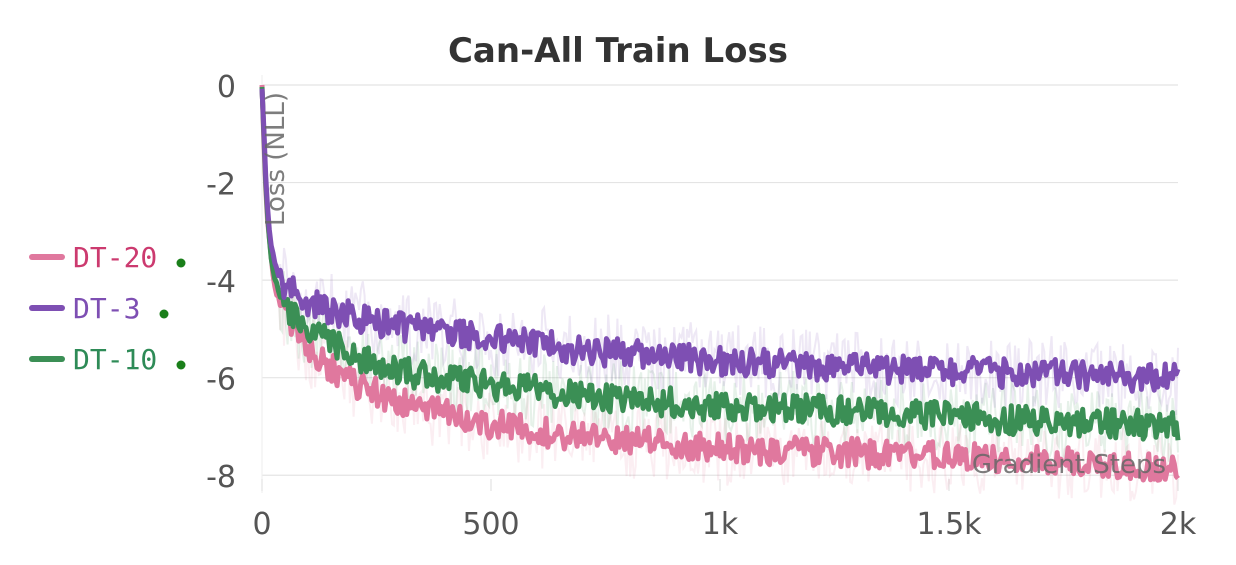 This screenshot has width=1236, height=565. Describe the element at coordinates (221, 380) in the screenshot. I see `y-tick-label: -6` at that location.